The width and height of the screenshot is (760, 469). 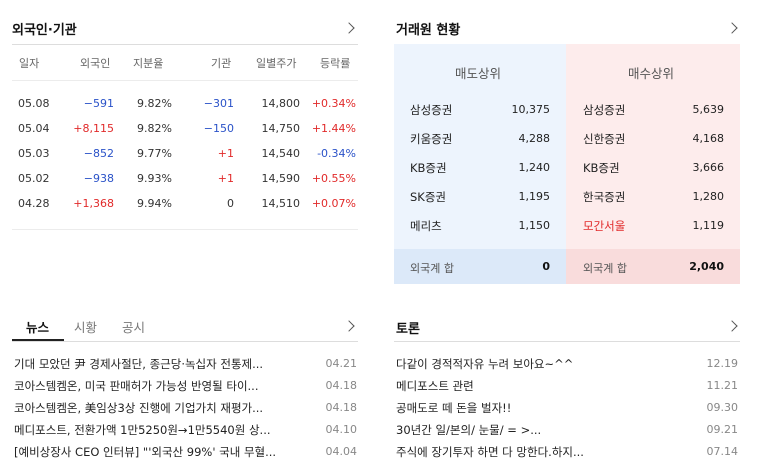 What do you see at coordinates (435, 386) in the screenshot?
I see `discussion-item-title: 메디포스트 관련` at bounding box center [435, 386].